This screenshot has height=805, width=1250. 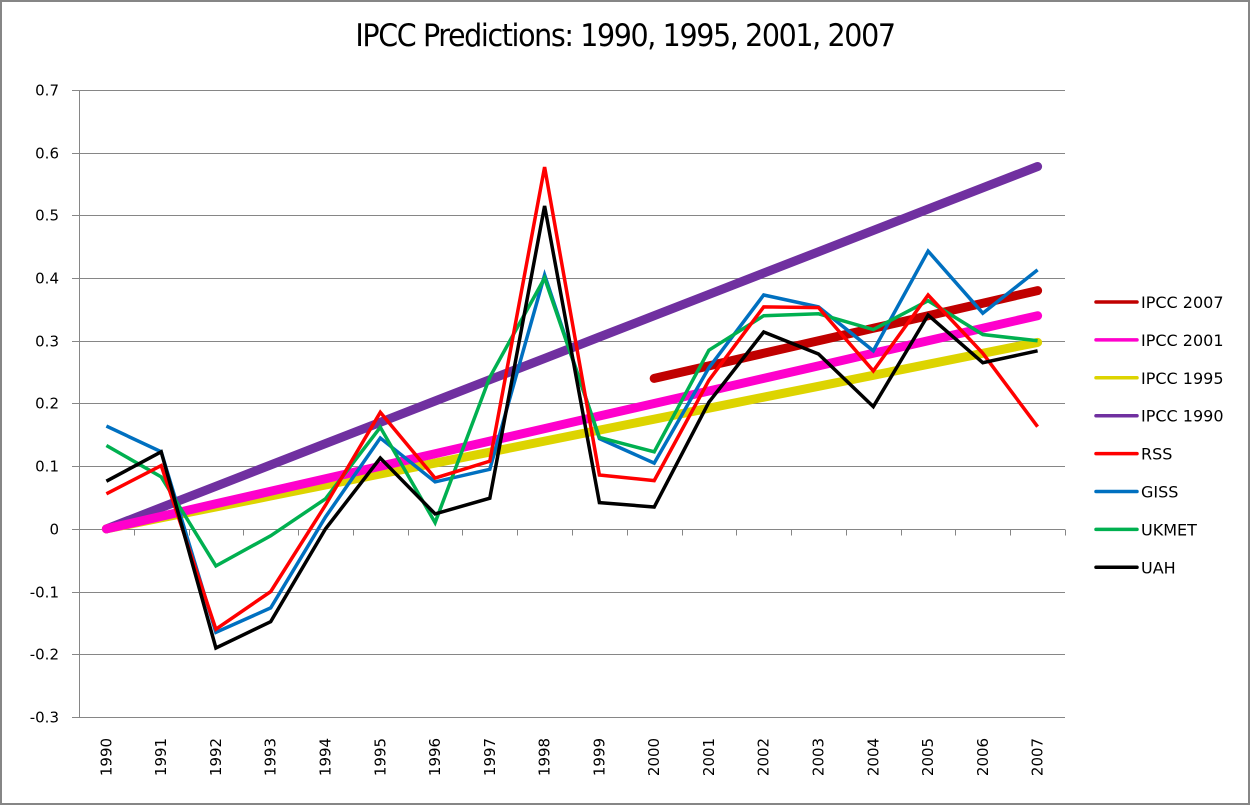 What do you see at coordinates (47, 216) in the screenshot?
I see `y-tick-label: 0.5` at bounding box center [47, 216].